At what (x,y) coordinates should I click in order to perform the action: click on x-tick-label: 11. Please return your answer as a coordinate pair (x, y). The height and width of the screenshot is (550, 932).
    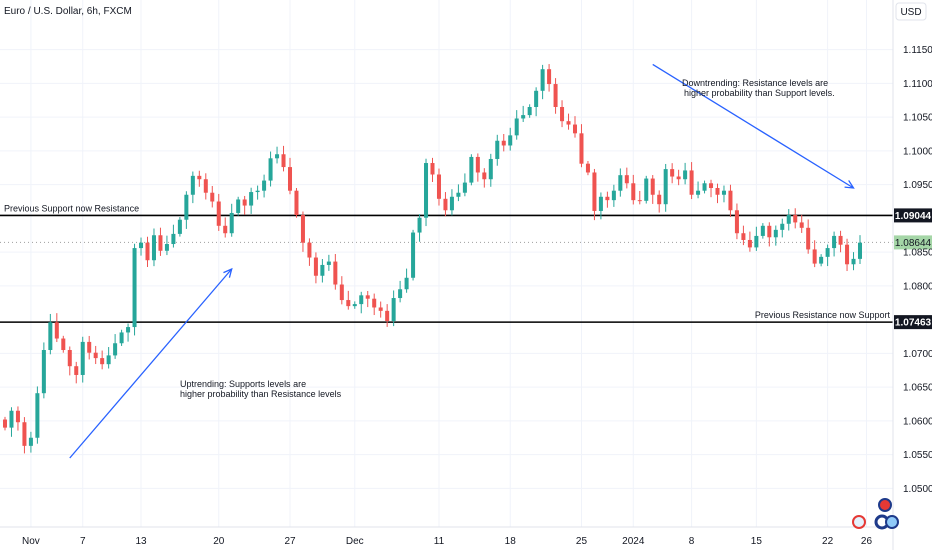
    Looking at the image, I should click on (439, 541).